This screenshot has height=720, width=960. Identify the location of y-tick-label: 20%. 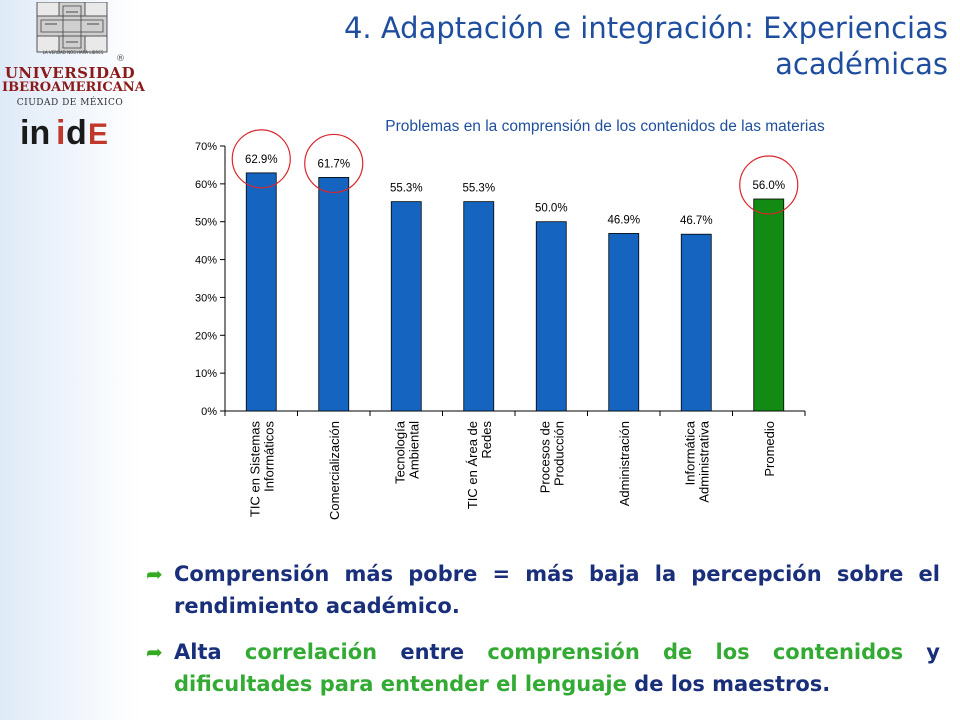
(206, 336).